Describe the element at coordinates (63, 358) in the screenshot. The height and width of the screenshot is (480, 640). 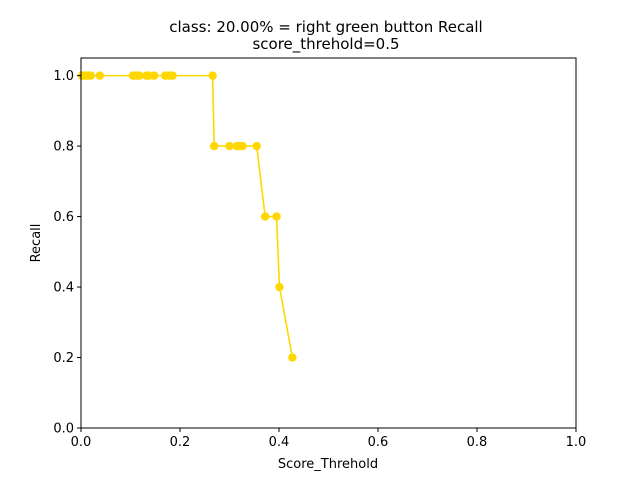
I see `y-tick-label: 0.2` at that location.